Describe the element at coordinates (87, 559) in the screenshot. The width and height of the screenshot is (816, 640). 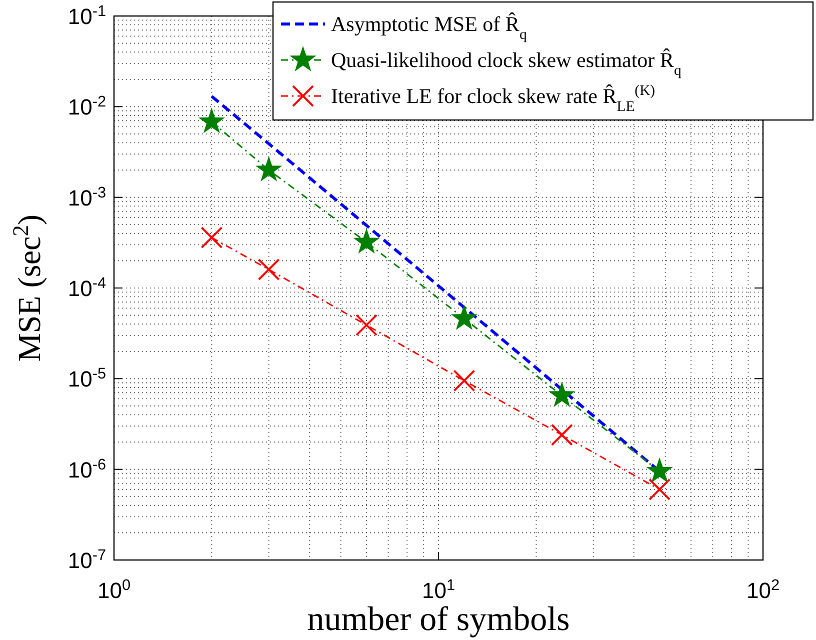
I see `y-tick-label: 10$^{-7}$` at that location.